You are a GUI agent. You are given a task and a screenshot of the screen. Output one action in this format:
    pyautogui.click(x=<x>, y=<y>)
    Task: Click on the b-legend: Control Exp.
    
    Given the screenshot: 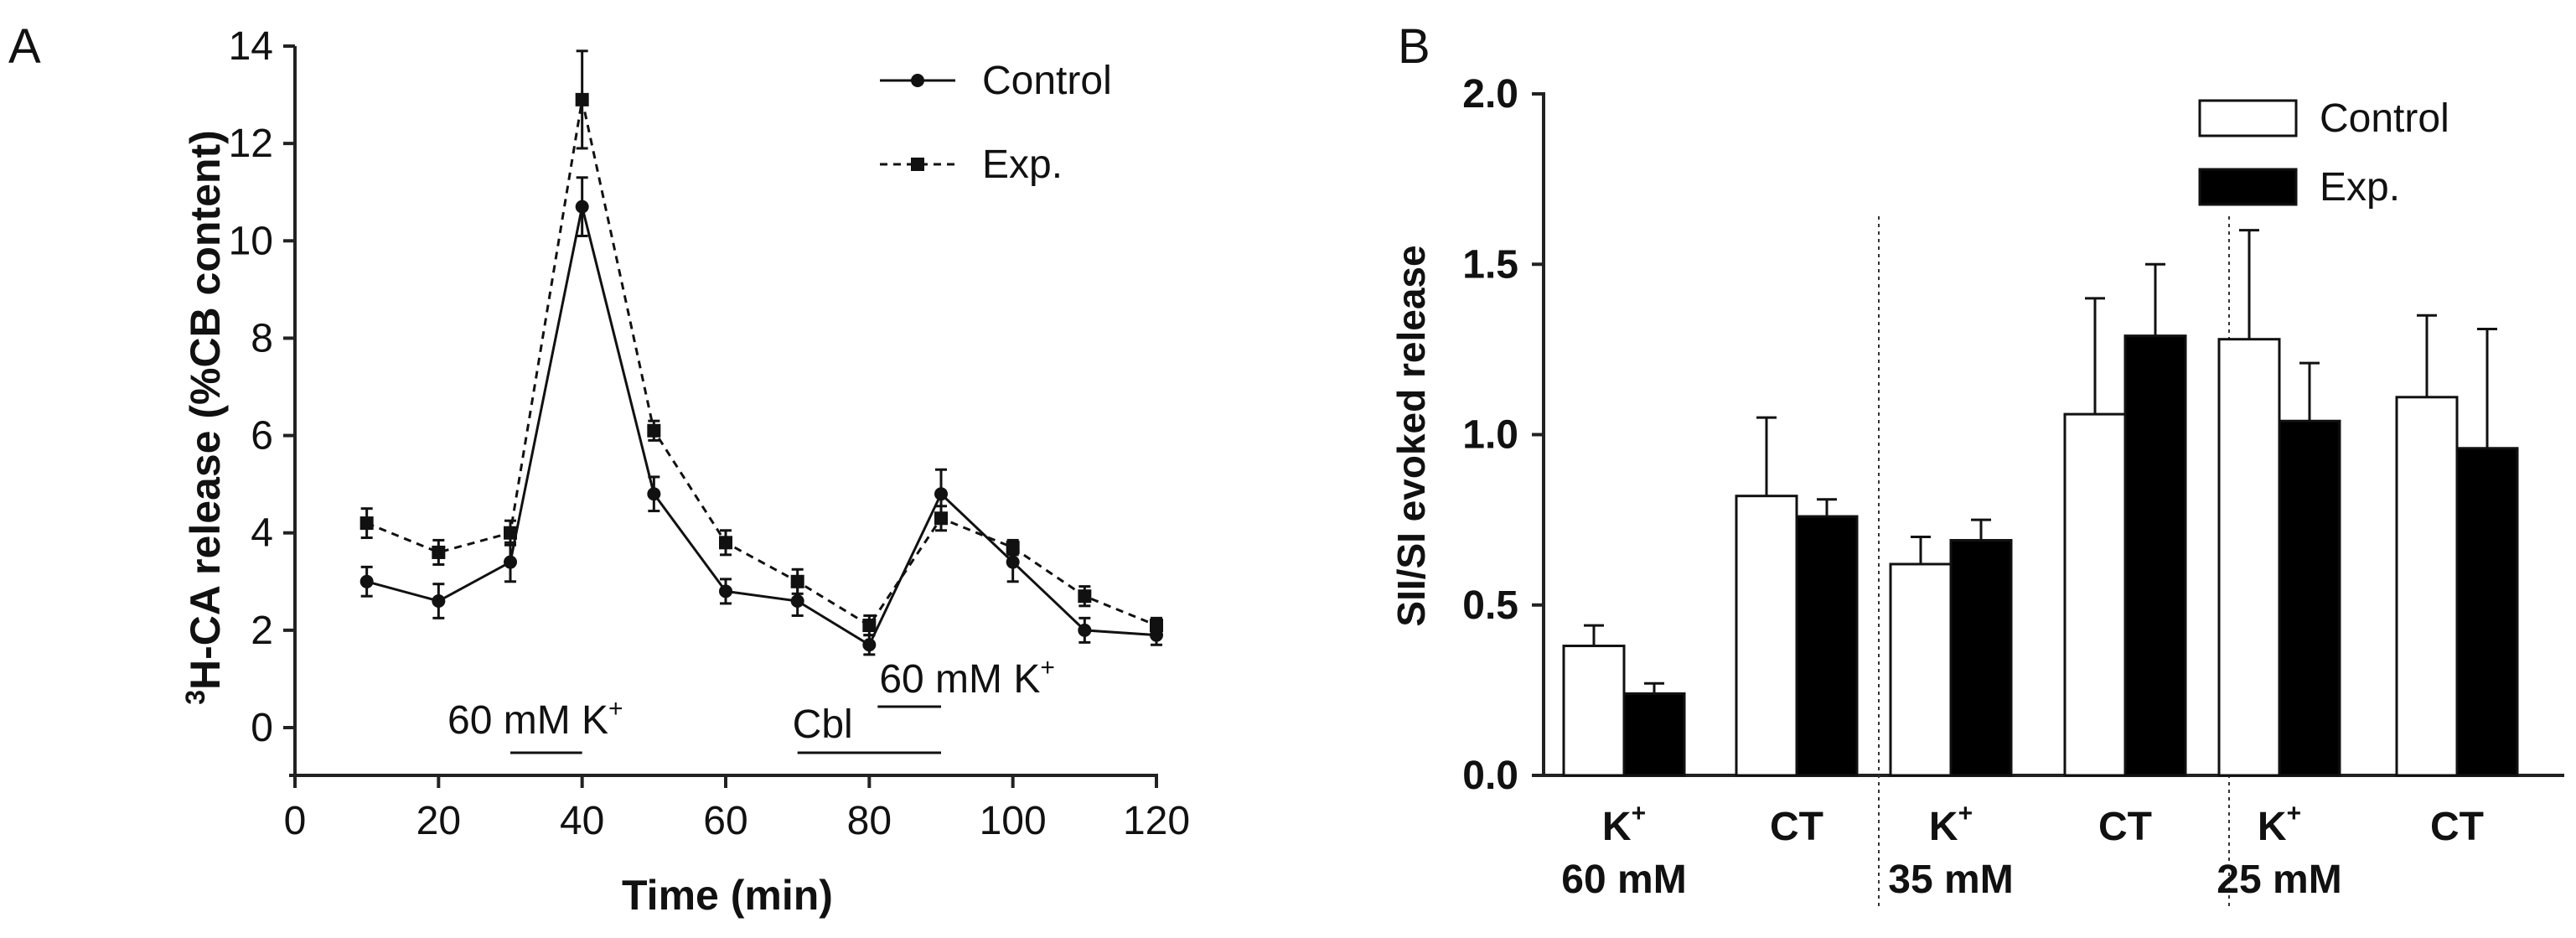 What is the action you would take?
    pyautogui.click(x=2323, y=153)
    